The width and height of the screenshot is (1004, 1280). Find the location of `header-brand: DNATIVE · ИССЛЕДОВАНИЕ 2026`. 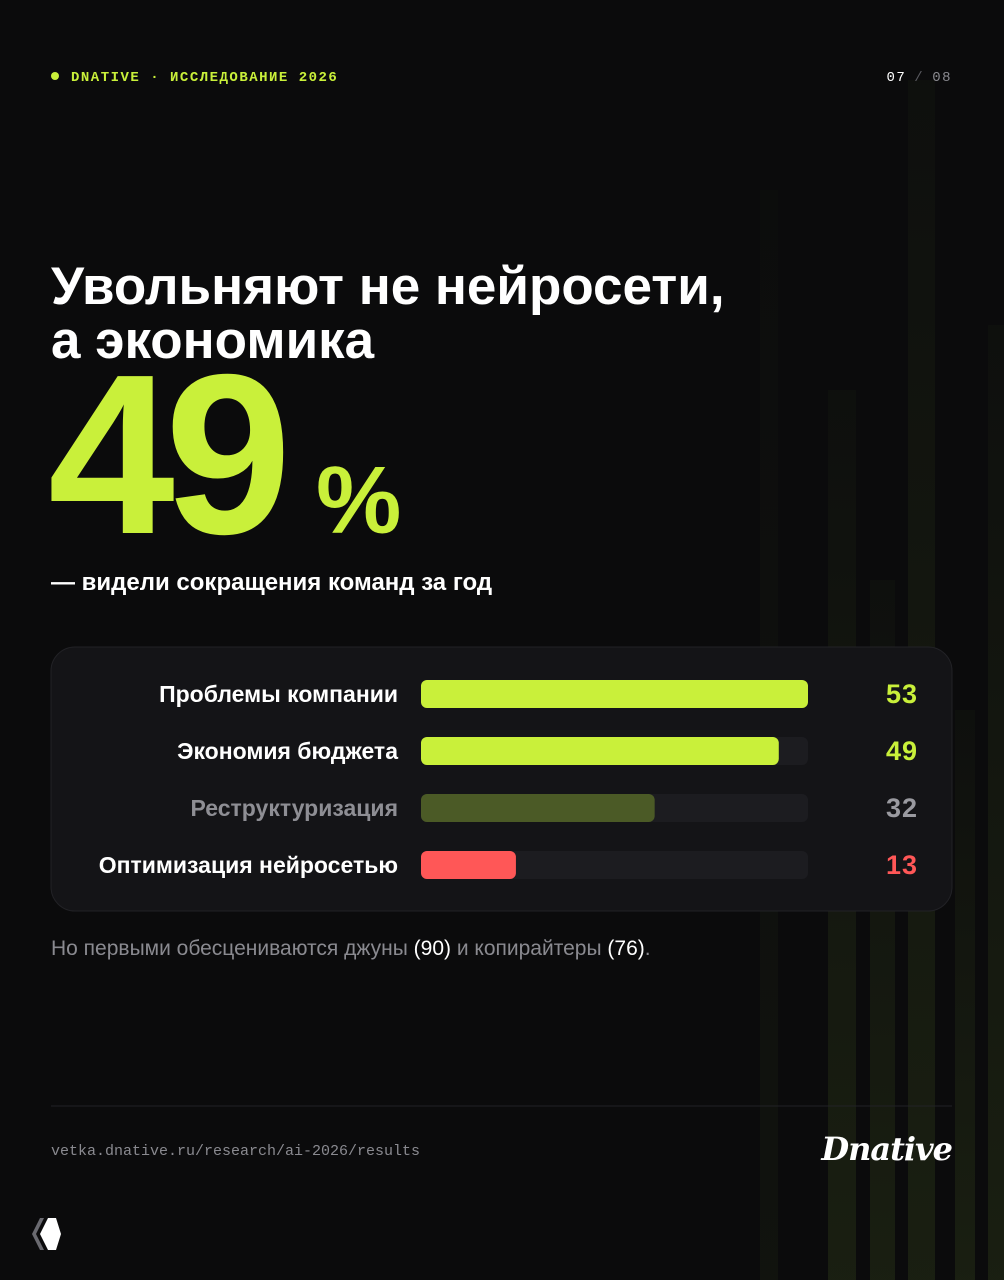

header-brand: DNATIVE · ИССЛЕДОВАНИЕ 2026 is located at coordinates (204, 78).